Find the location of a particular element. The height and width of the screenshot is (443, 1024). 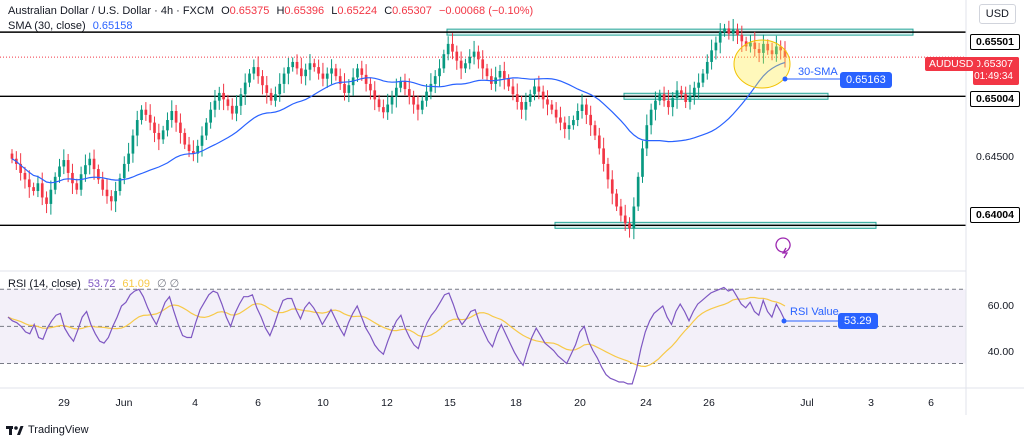

rsi-legend: RSI (14, close) 53.72 61.09 ∅ ∅ is located at coordinates (95, 283).